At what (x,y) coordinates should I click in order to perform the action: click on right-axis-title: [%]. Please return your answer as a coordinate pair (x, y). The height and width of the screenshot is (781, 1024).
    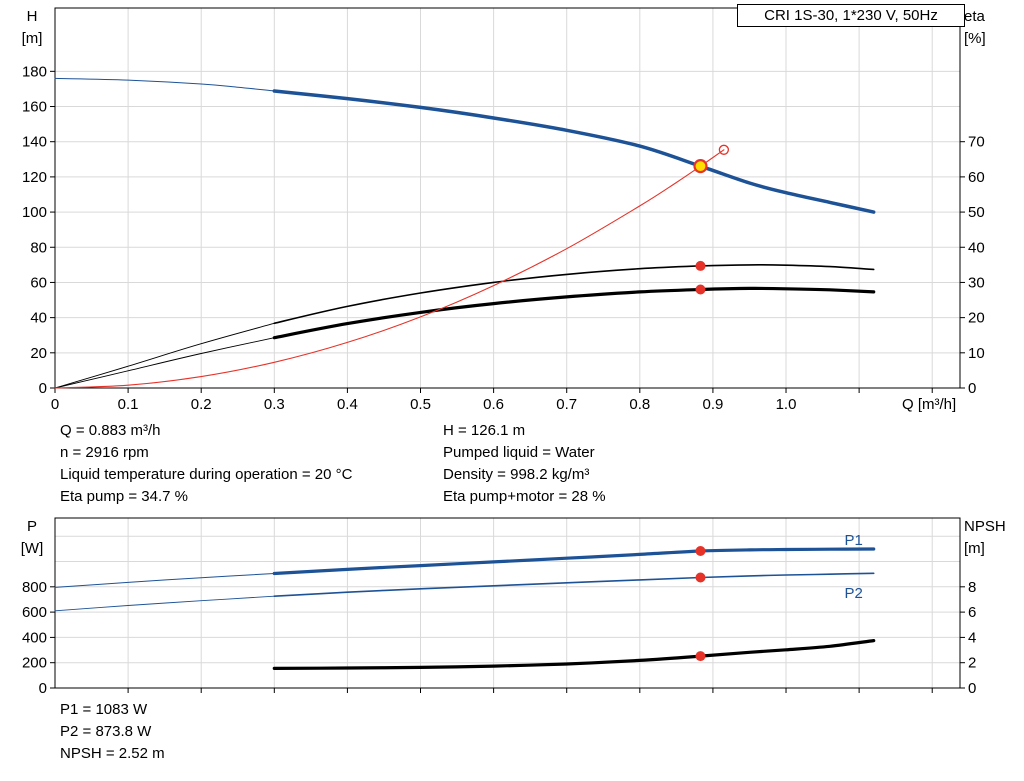
    Looking at the image, I should click on (975, 38).